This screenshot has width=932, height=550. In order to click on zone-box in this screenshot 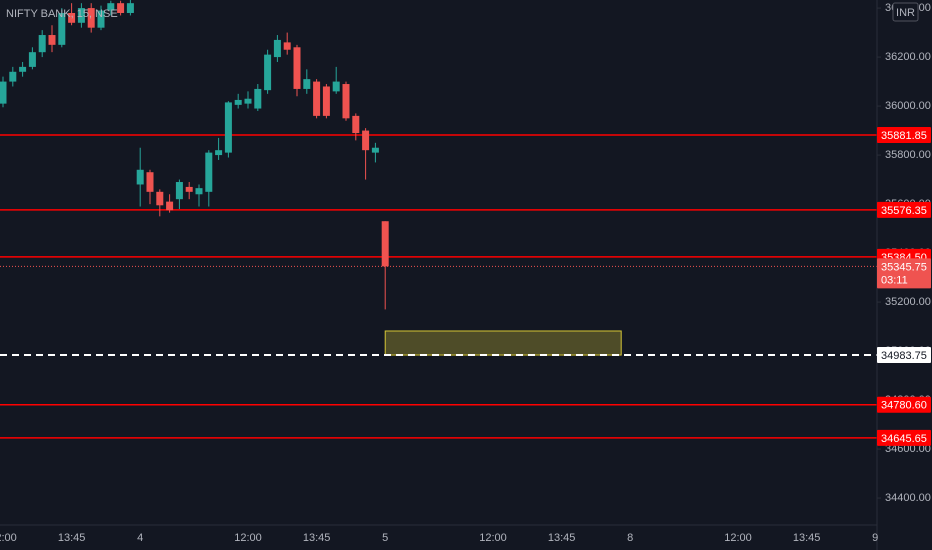, I will do `click(503, 343)`.